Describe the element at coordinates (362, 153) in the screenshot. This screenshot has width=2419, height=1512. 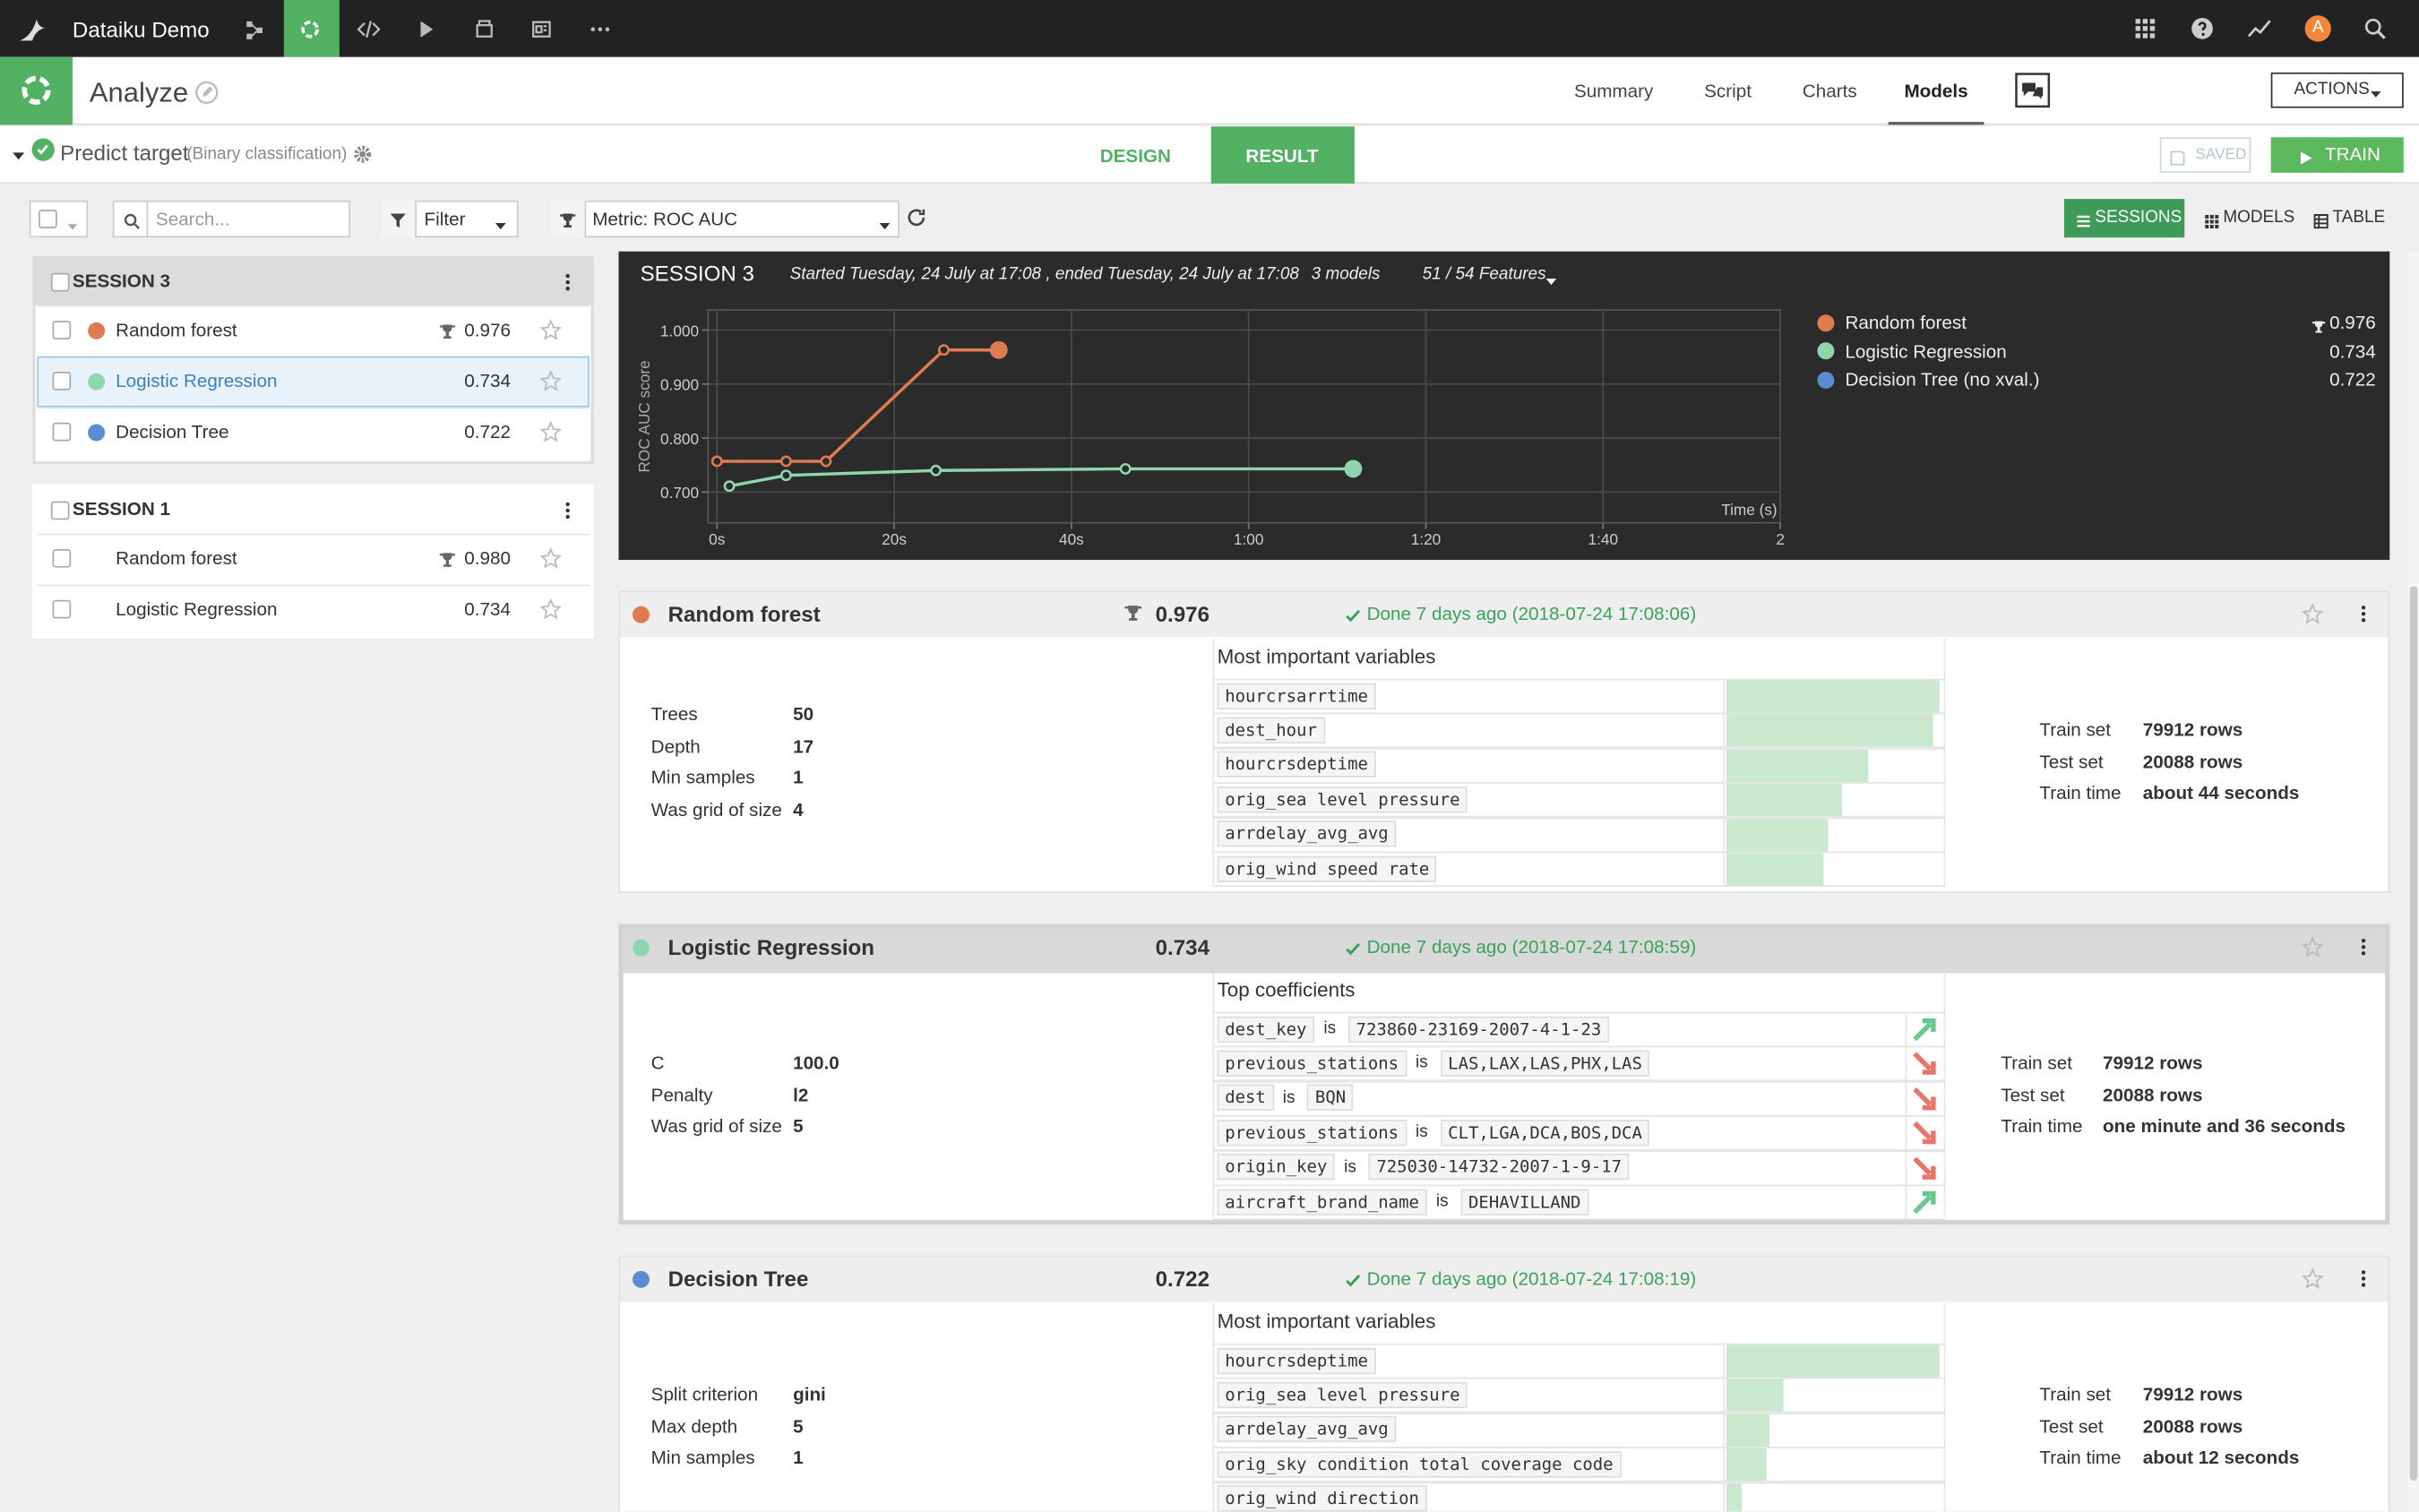
I see `settings-icon` at that location.